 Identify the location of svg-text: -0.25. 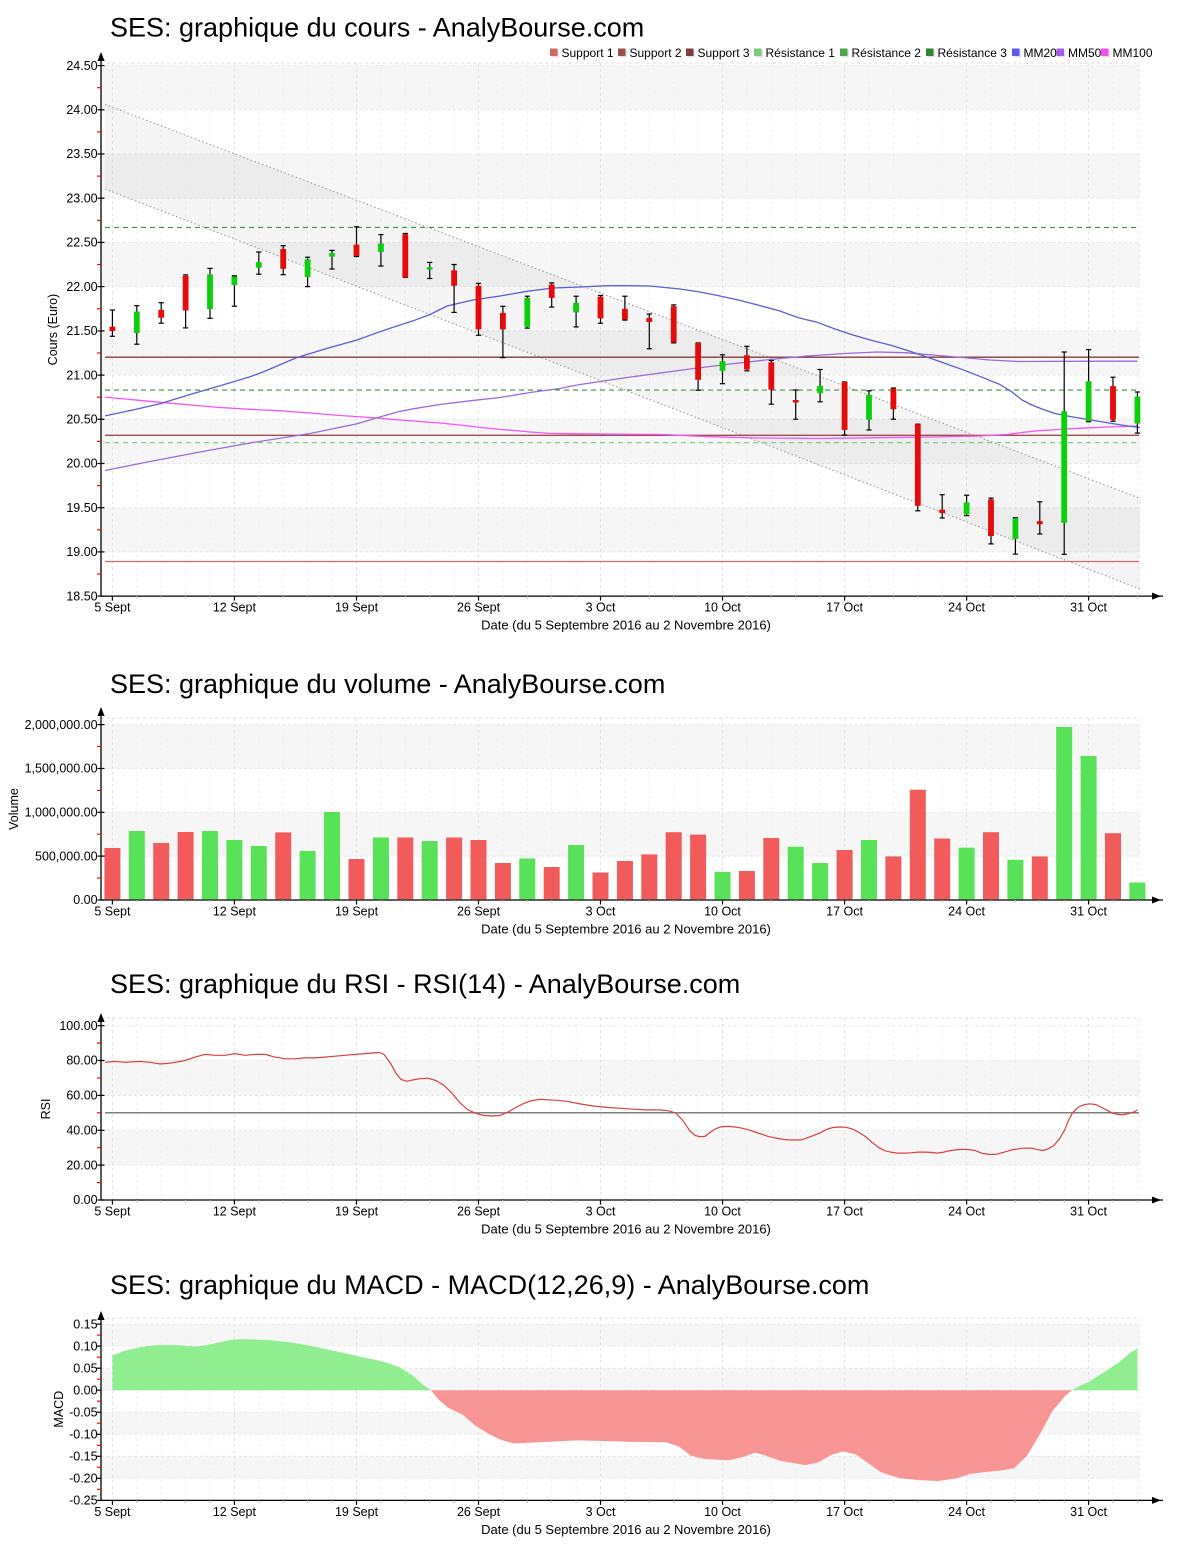
(83, 1501).